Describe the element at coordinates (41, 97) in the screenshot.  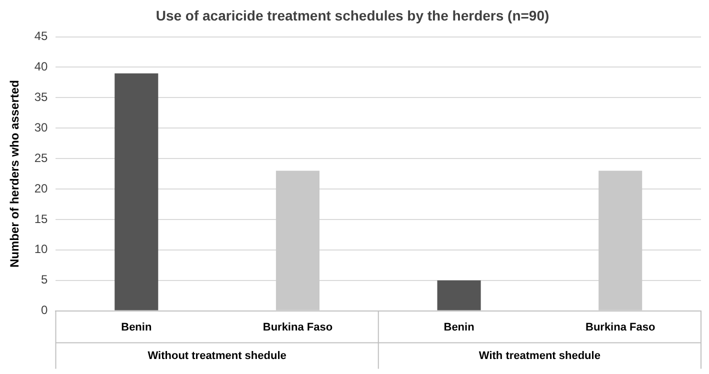
I see `y-tick-label: 35` at that location.